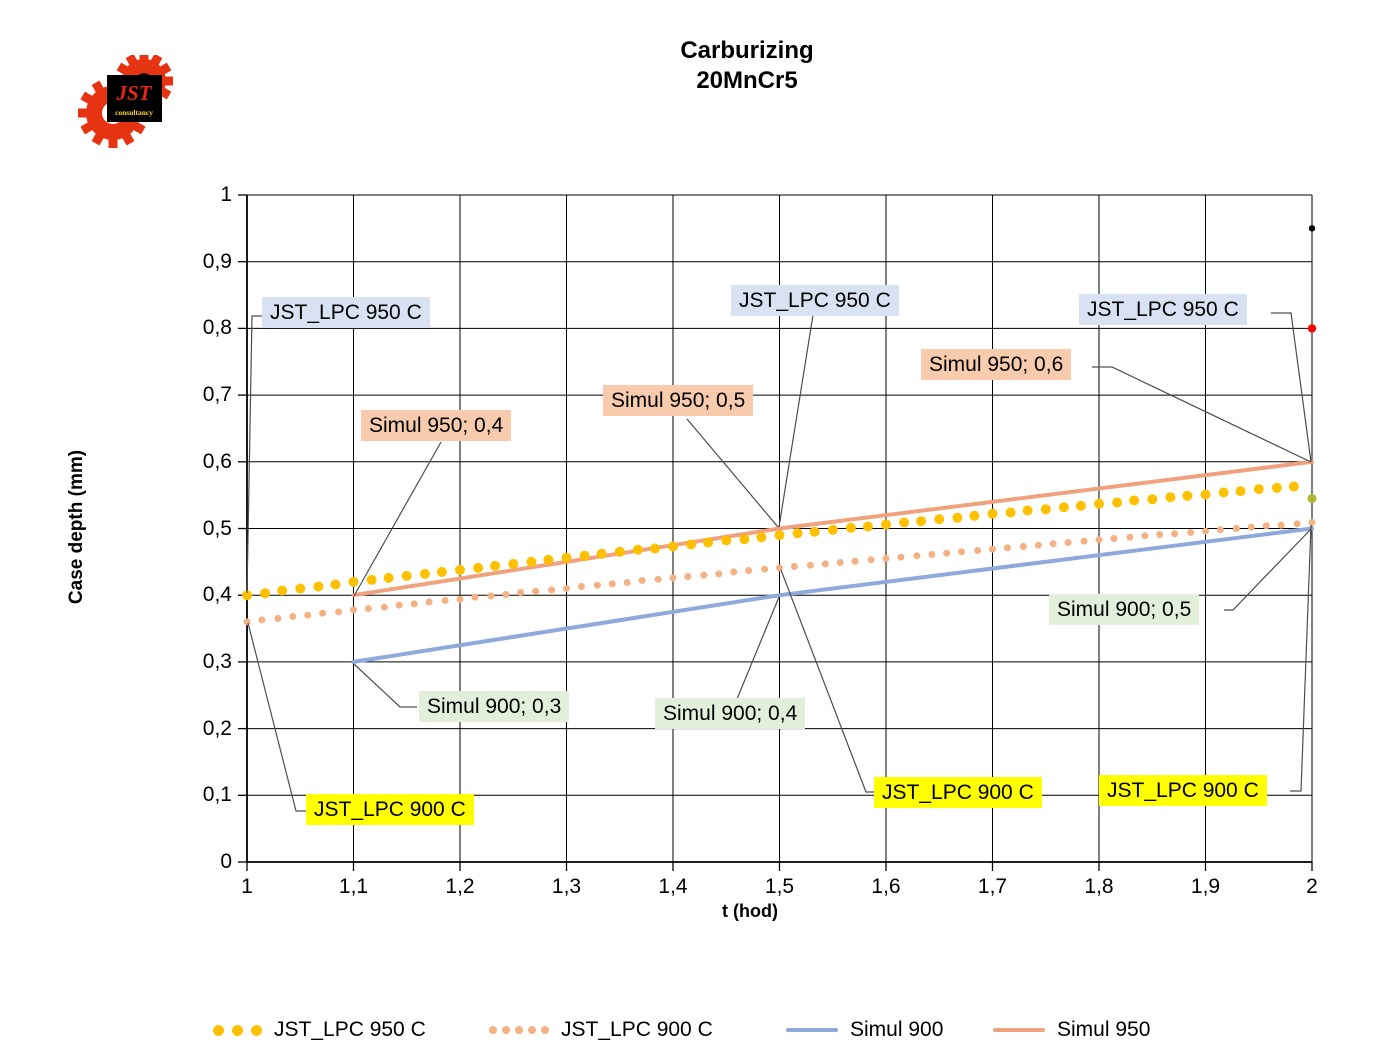 This screenshot has width=1379, height=1063. What do you see at coordinates (637, 1029) in the screenshot?
I see `legend-label: JST_LPC 900 C` at bounding box center [637, 1029].